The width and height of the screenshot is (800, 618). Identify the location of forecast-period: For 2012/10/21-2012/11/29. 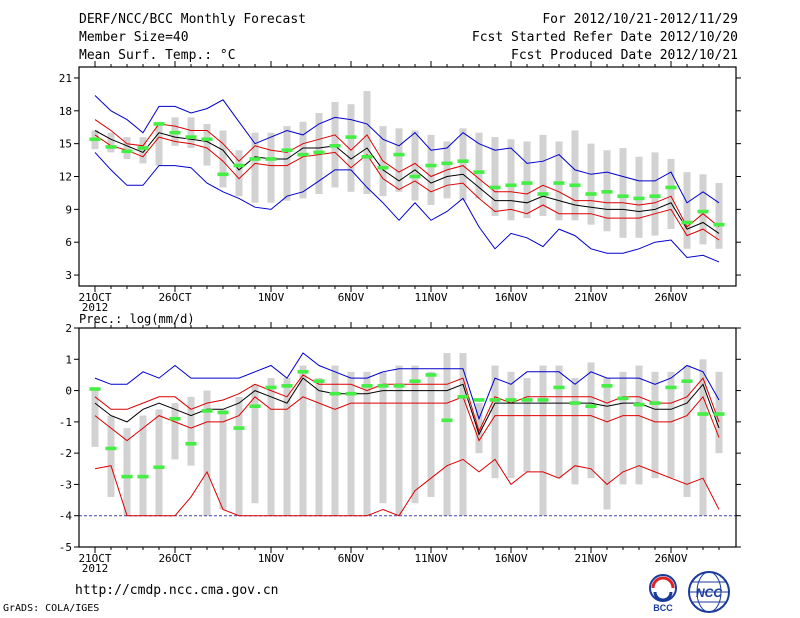
(640, 19).